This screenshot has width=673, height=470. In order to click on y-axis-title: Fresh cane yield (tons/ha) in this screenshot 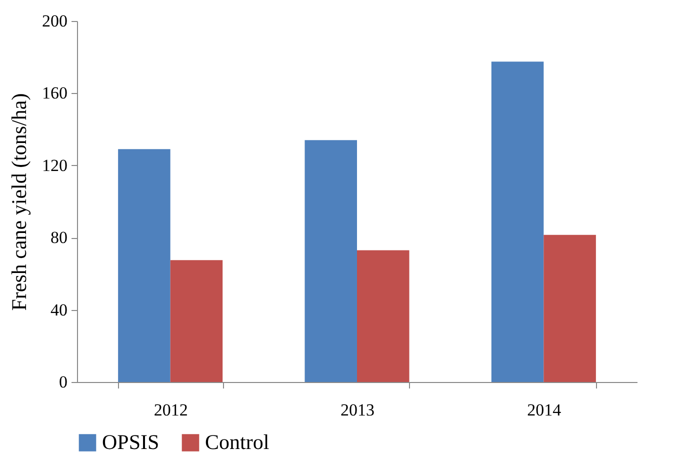, I will do `click(19, 202)`.